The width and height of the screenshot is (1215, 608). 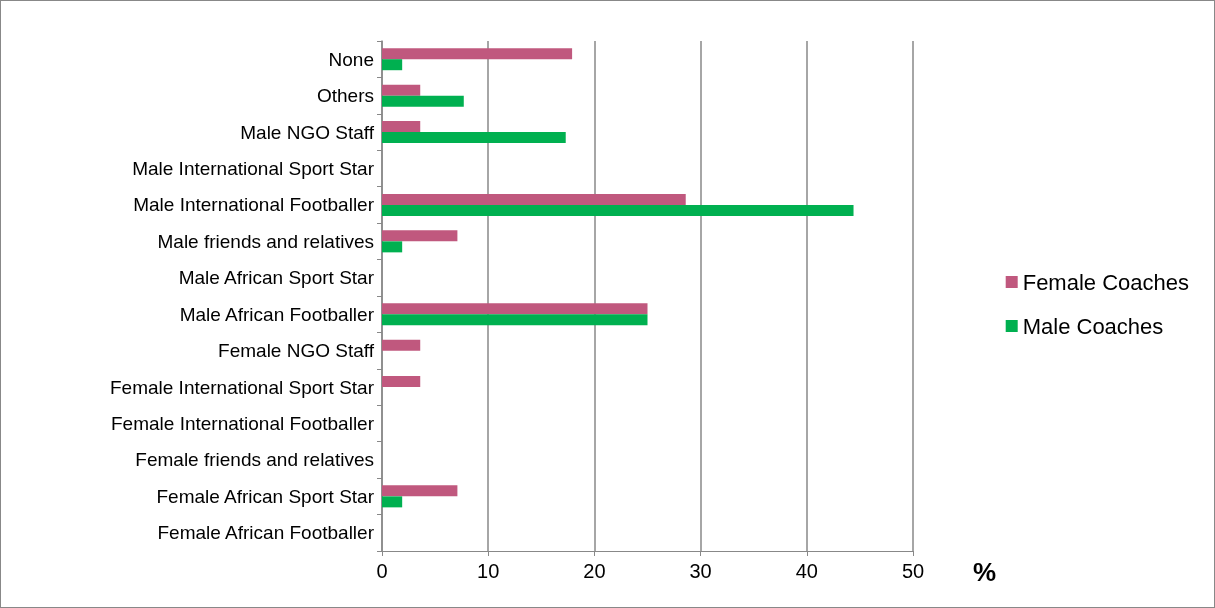 I want to click on x-tick-label: 10, so click(x=488, y=571).